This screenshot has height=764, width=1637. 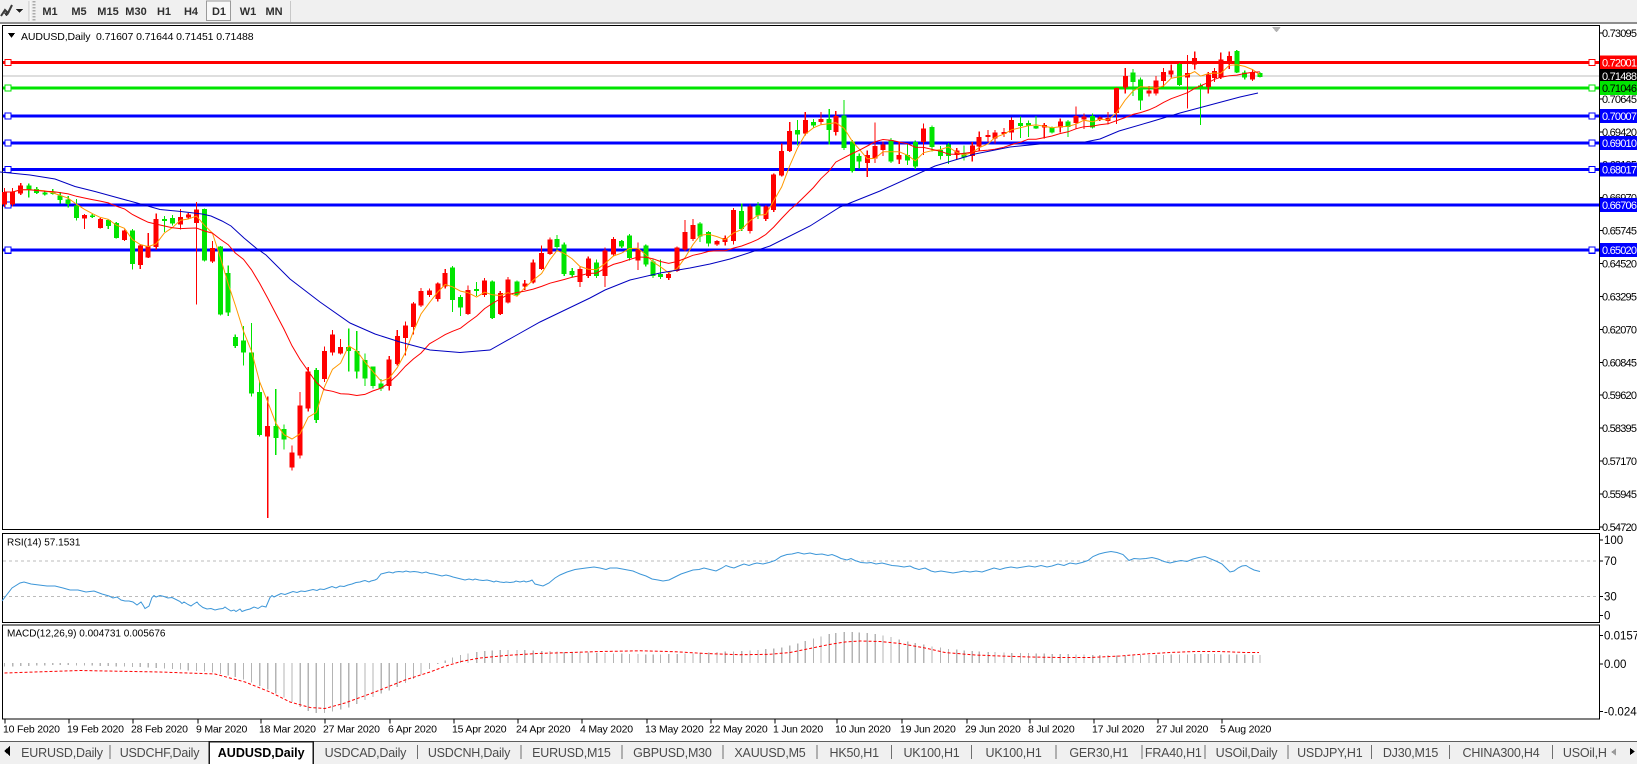 I want to click on svg-text: 9 Mar 2020, so click(x=221, y=730).